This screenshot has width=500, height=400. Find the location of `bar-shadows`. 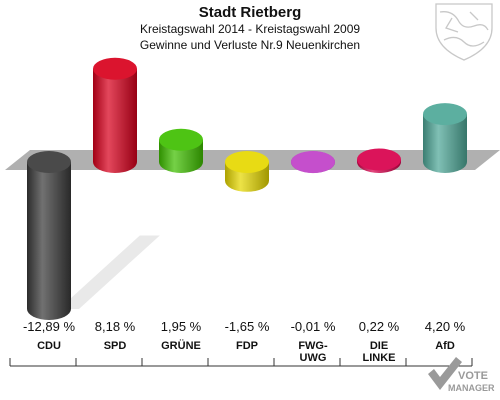

bar-shadows is located at coordinates (109, 272).